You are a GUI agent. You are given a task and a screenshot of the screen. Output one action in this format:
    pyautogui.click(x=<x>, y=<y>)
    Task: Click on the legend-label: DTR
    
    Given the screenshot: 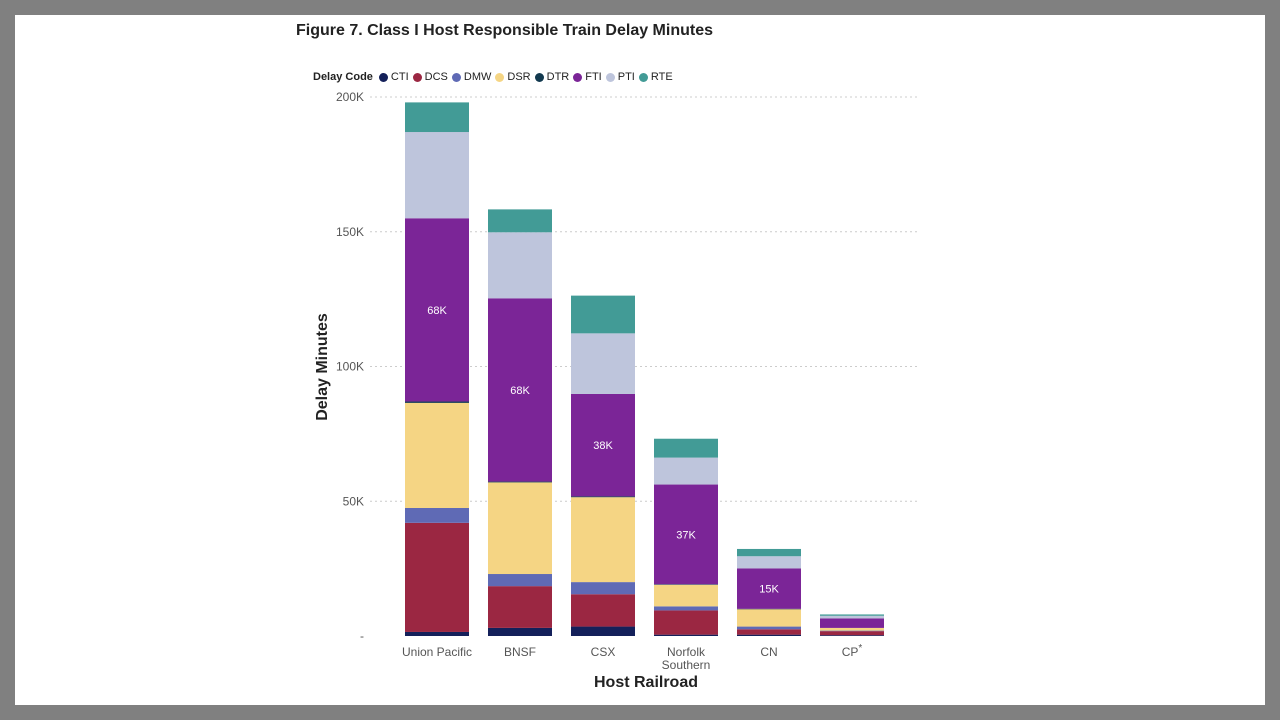 What is the action you would take?
    pyautogui.click(x=558, y=77)
    